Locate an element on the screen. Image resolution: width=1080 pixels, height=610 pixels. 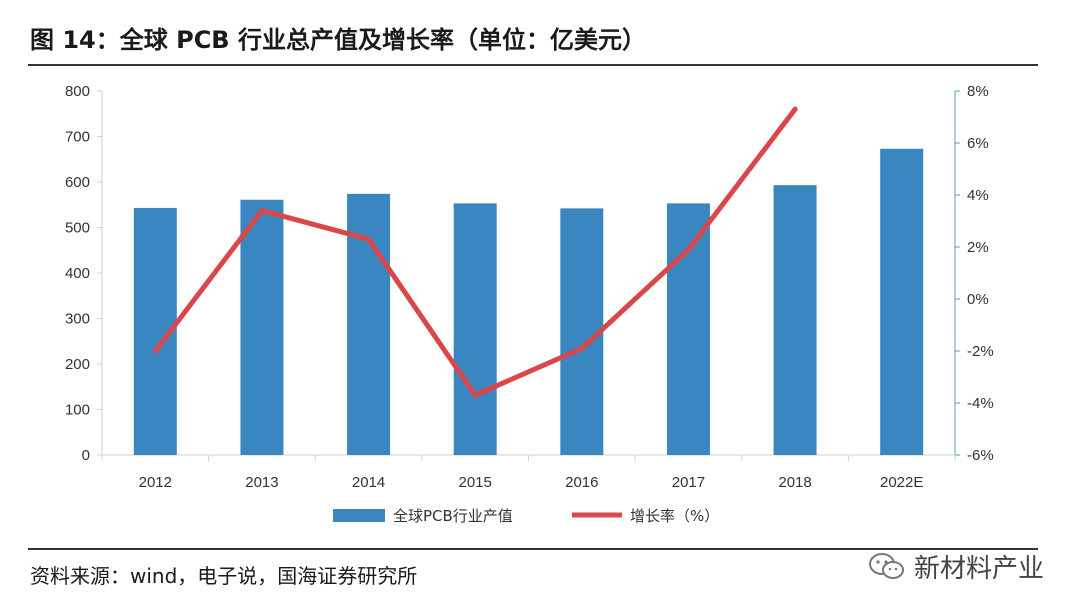
x-tick-label: 2014 is located at coordinates (368, 482).